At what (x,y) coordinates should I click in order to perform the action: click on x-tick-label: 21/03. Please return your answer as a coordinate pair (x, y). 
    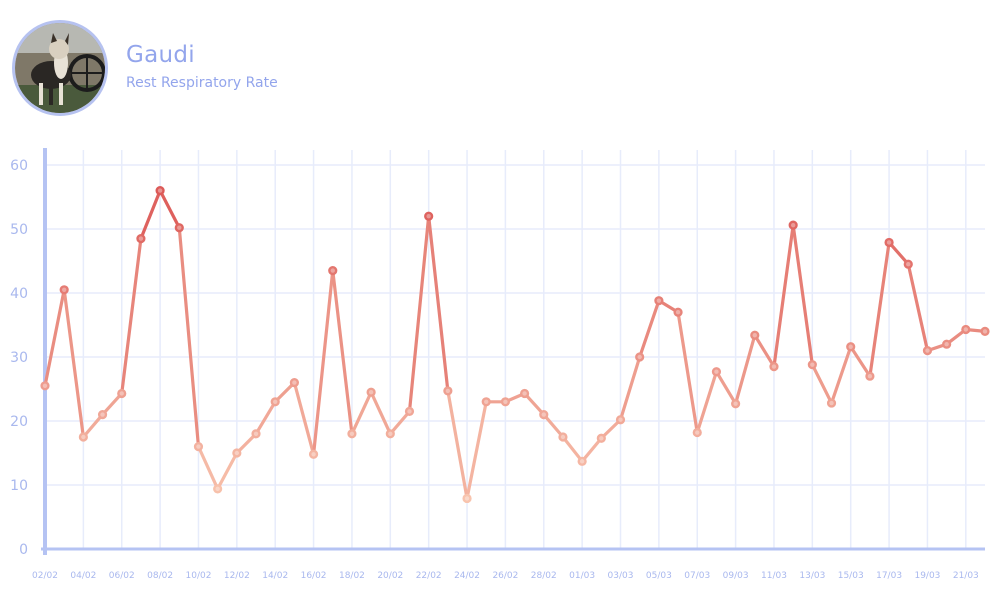
    Looking at the image, I should click on (966, 576).